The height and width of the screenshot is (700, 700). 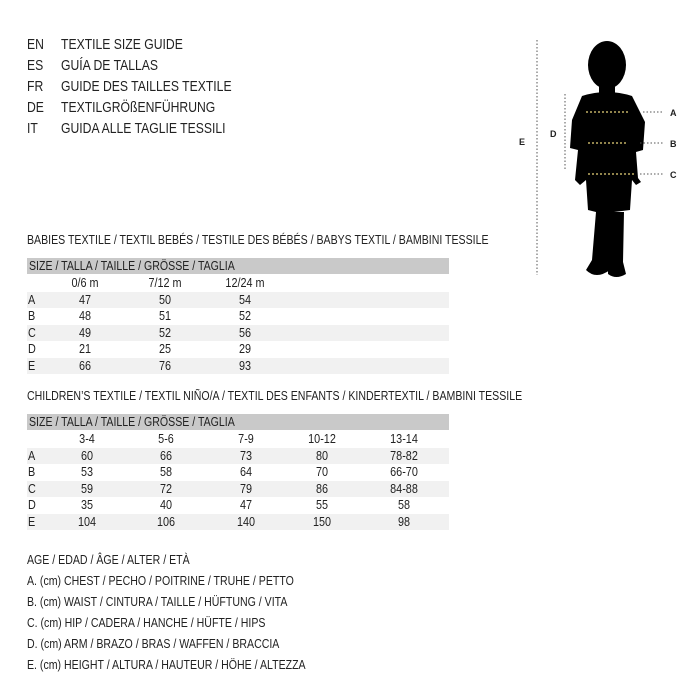 What do you see at coordinates (35, 87) in the screenshot?
I see `language-code: FR` at bounding box center [35, 87].